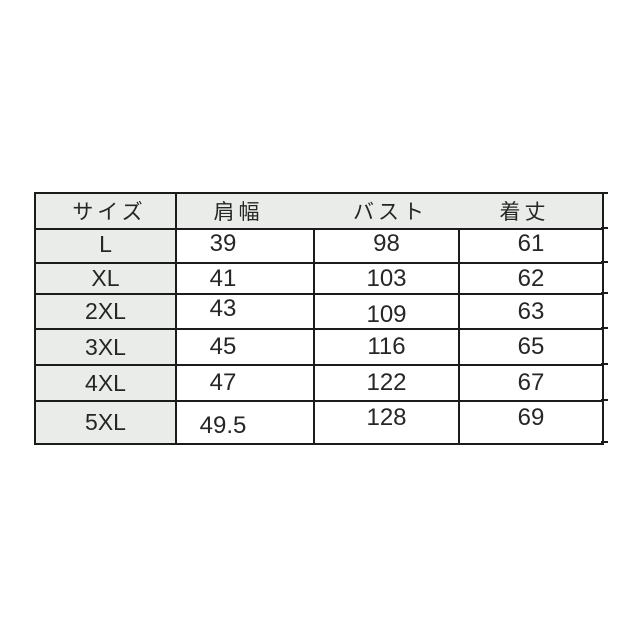 The image size is (640, 640). I want to click on table-row-xl: XL 41 103 62, so click(319, 278).